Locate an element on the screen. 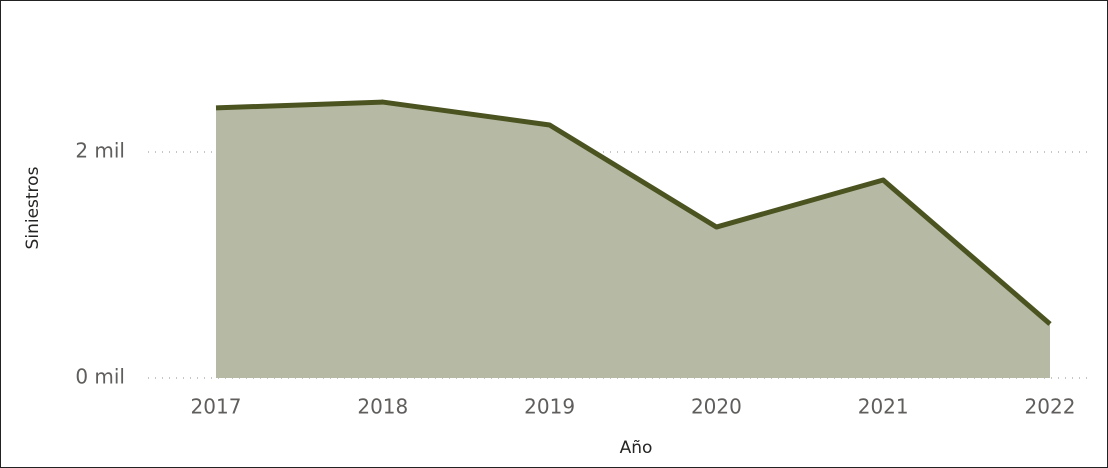 This screenshot has width=1108, height=468. y-tick-label: 2 mil is located at coordinates (100, 151).